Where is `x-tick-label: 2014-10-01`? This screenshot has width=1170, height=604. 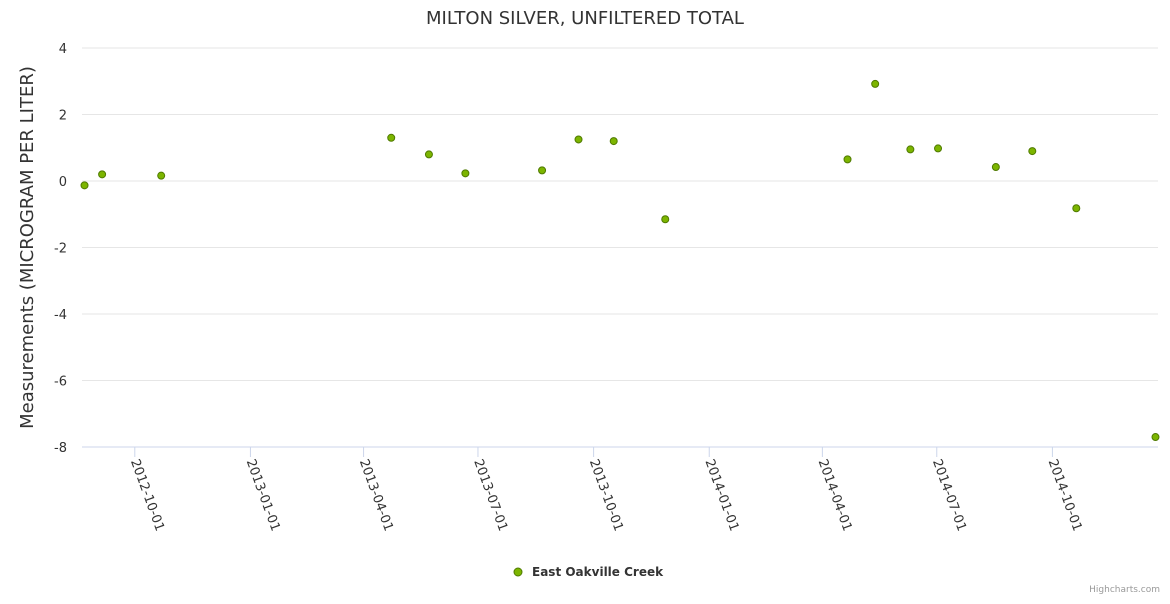 x-tick-label: 2014-10-01 is located at coordinates (1065, 495).